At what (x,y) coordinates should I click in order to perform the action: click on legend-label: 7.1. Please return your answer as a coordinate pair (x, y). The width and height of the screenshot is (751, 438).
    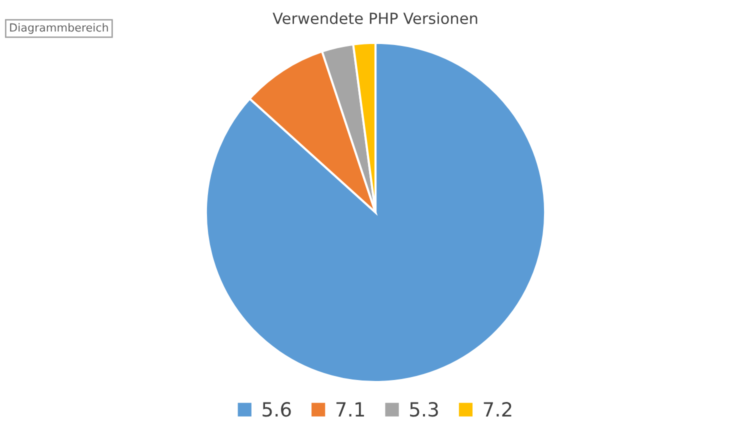
    Looking at the image, I should click on (350, 409).